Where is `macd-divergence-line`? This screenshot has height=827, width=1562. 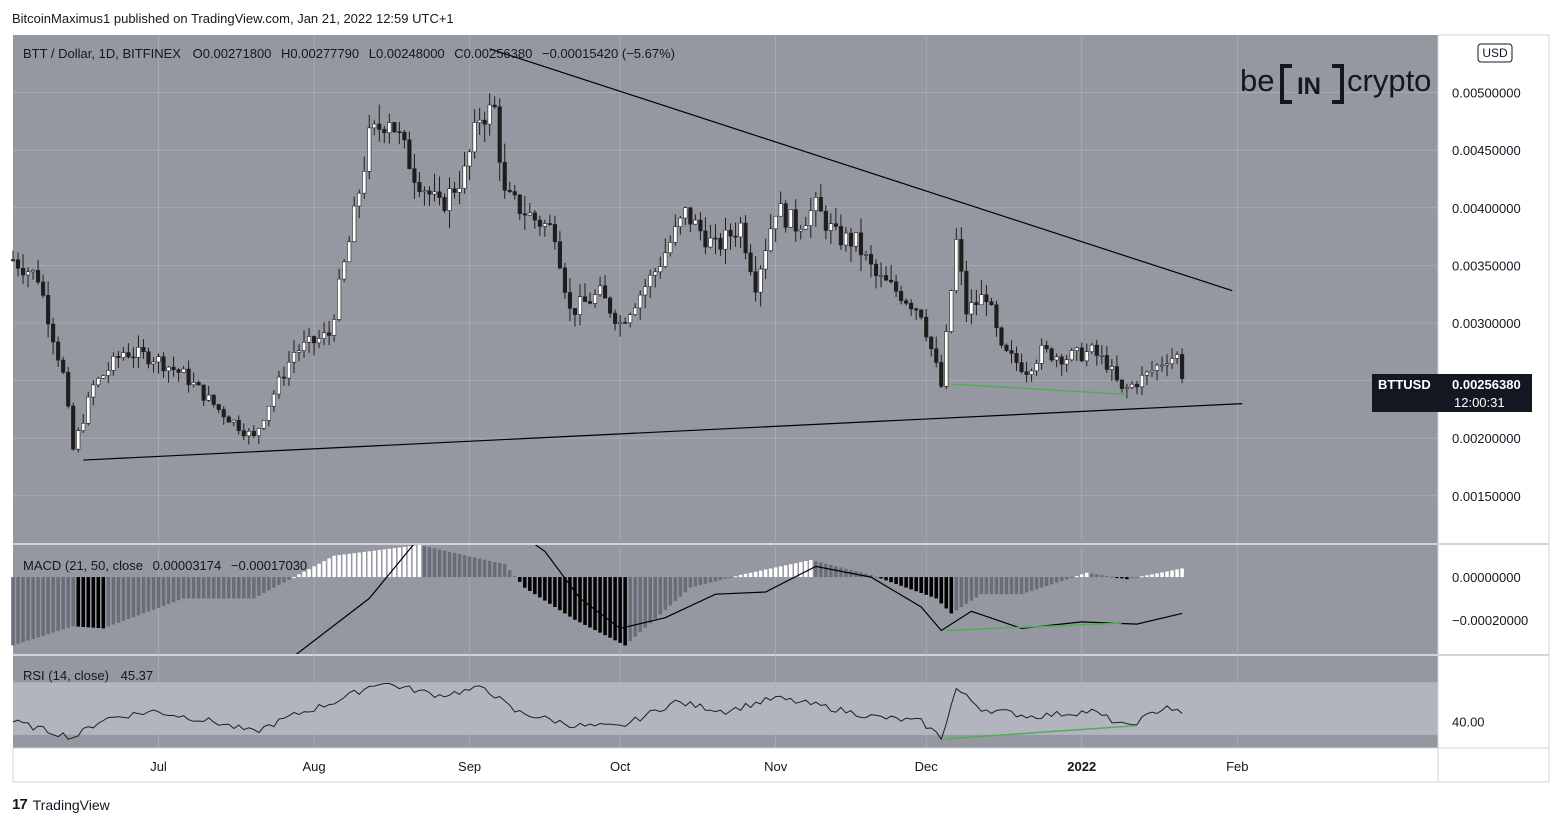 macd-divergence-line is located at coordinates (1034, 627).